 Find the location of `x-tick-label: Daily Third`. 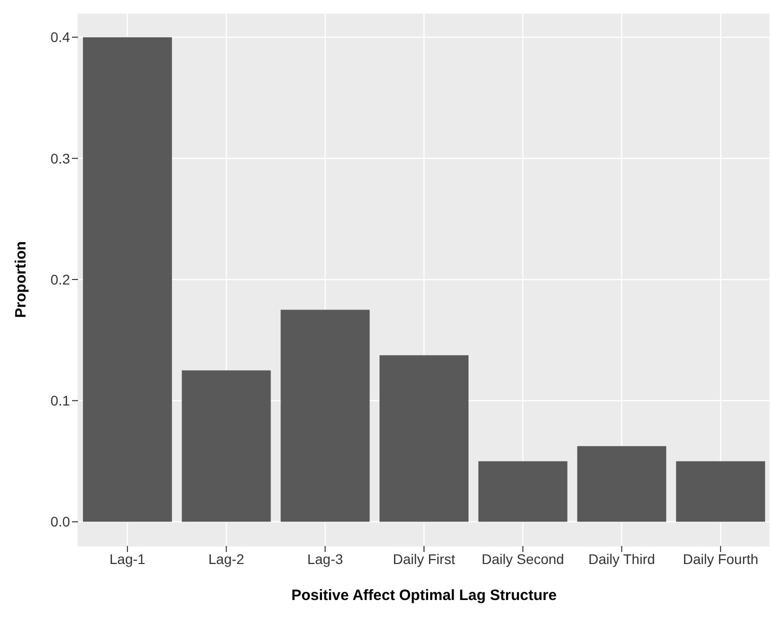

x-tick-label: Daily Third is located at coordinates (622, 558).